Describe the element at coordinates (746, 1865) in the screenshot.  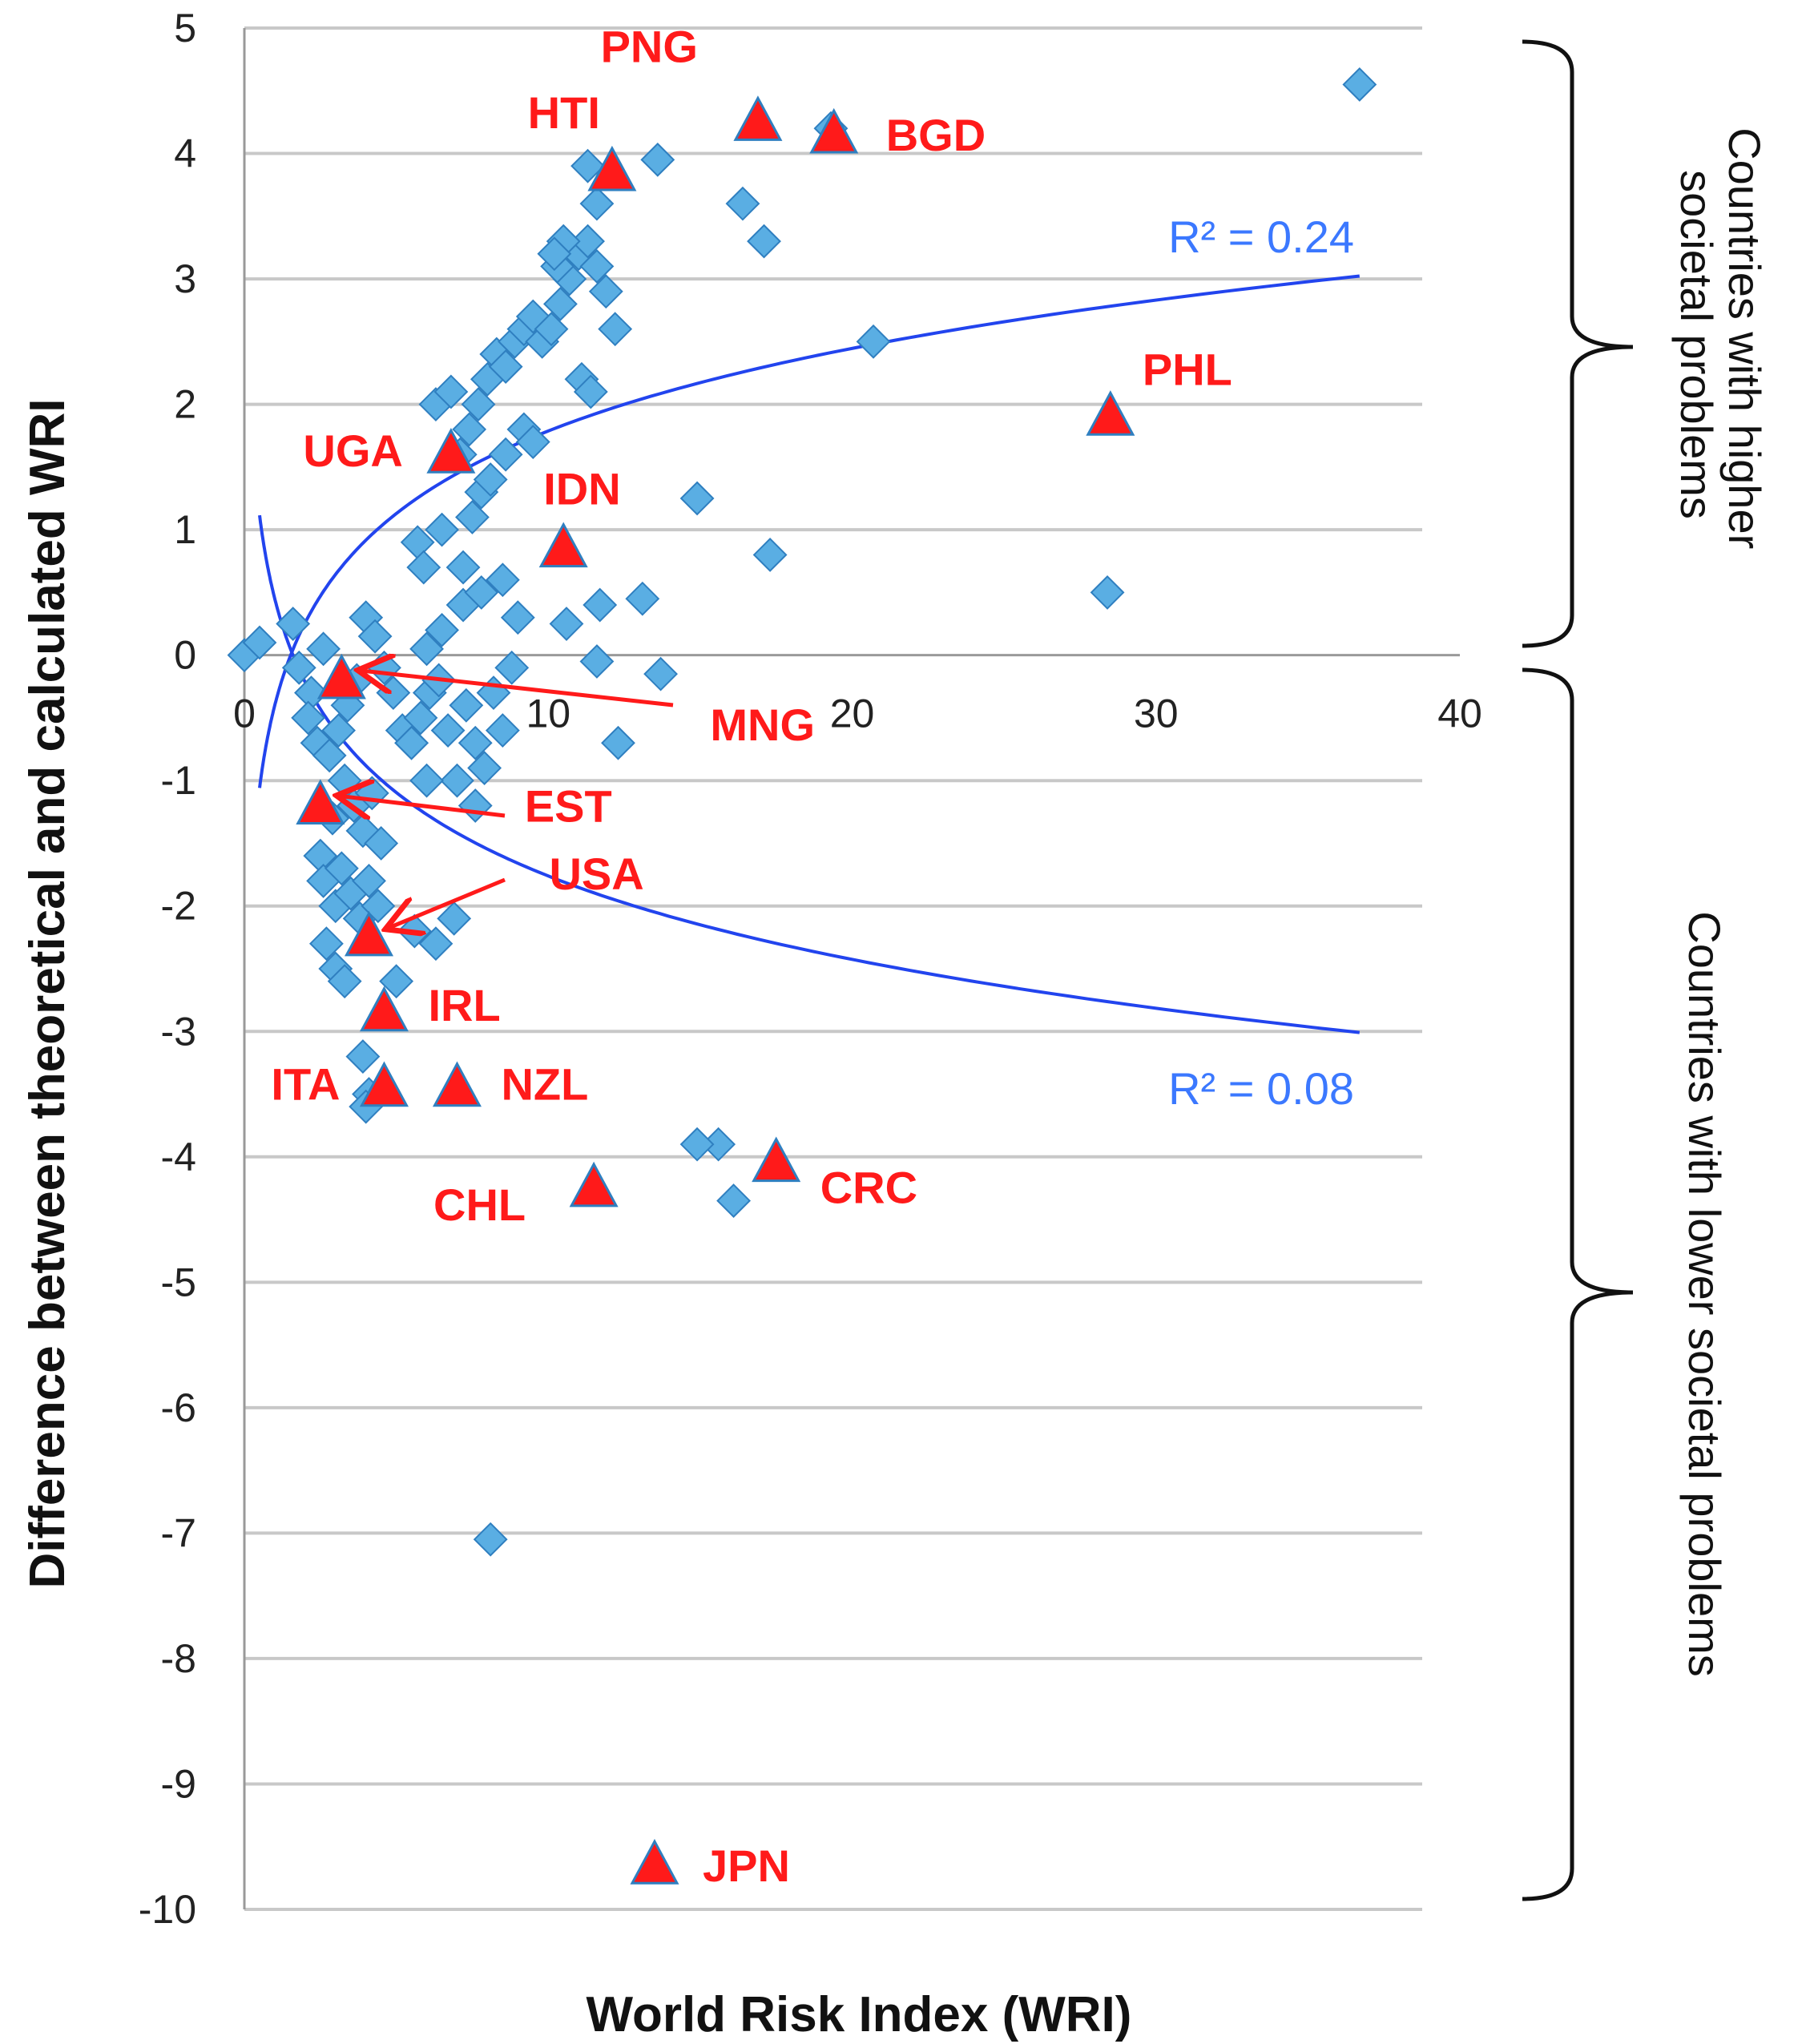
I see `country-label-jpn: JPN` at that location.